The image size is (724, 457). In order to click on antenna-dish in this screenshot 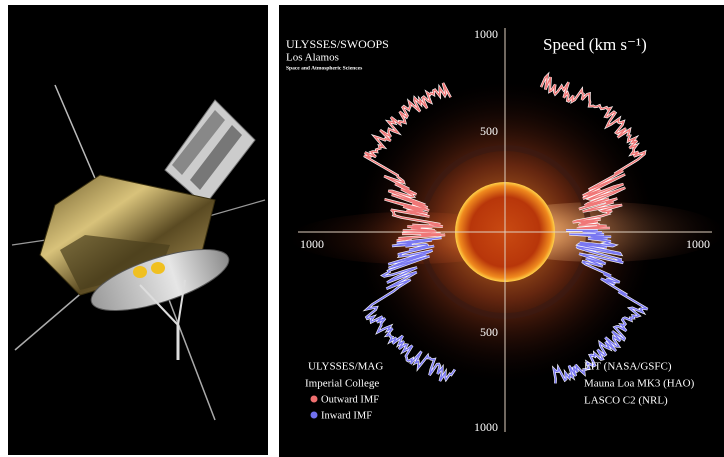, I will do `click(160, 280)`.